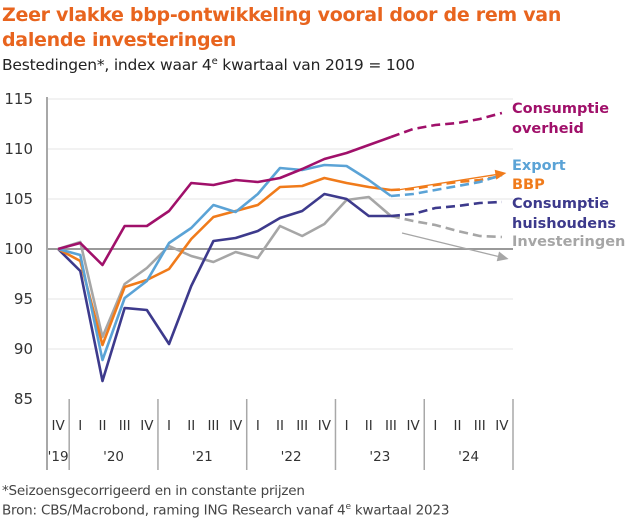 The height and width of the screenshot is (523, 626). Describe the element at coordinates (348, 507) in the screenshot. I see `source-superscript: e` at that location.